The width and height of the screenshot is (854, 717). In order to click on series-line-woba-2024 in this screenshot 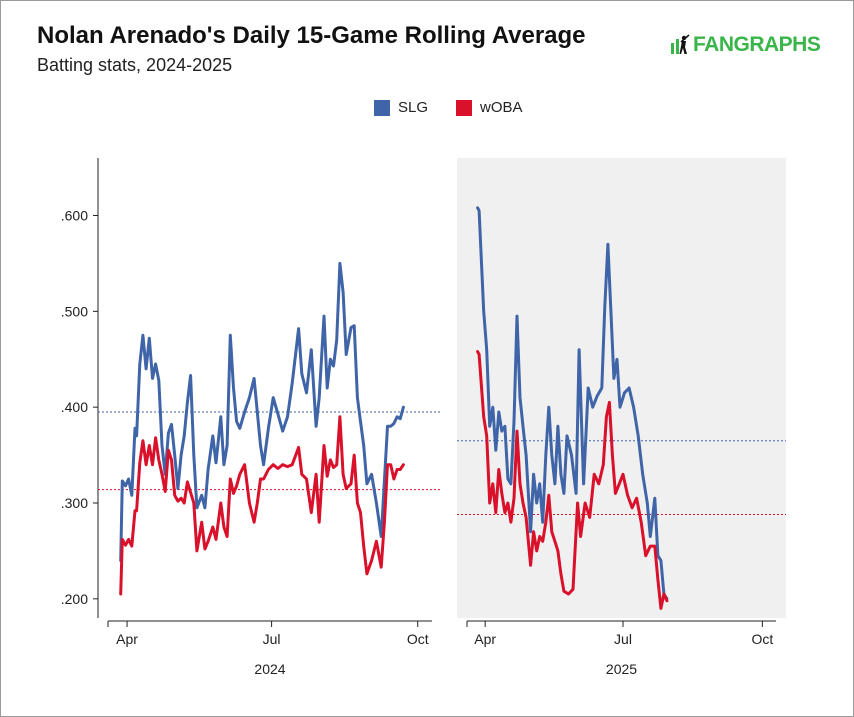, I will do `click(262, 505)`.